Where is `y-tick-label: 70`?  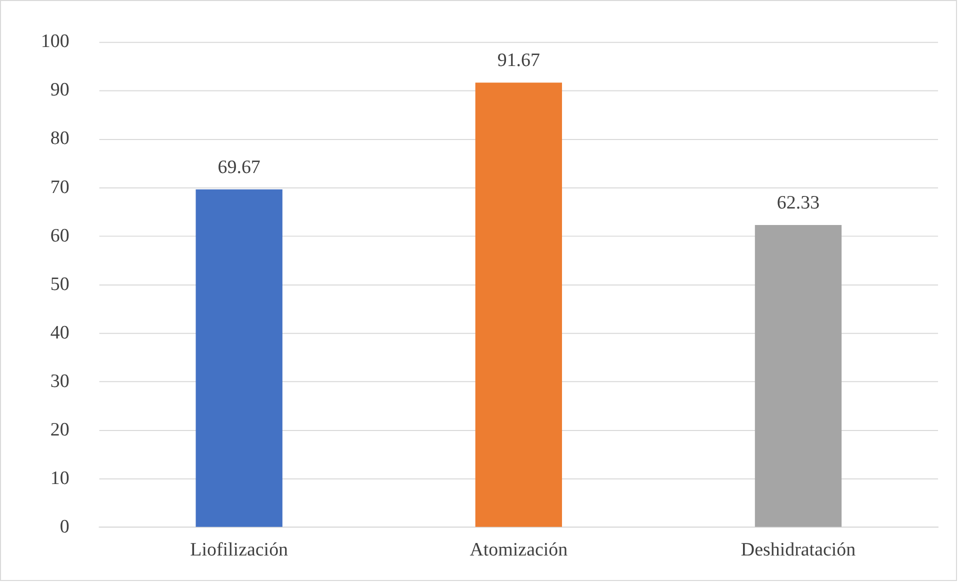
y-tick-label: 70 is located at coordinates (60, 187).